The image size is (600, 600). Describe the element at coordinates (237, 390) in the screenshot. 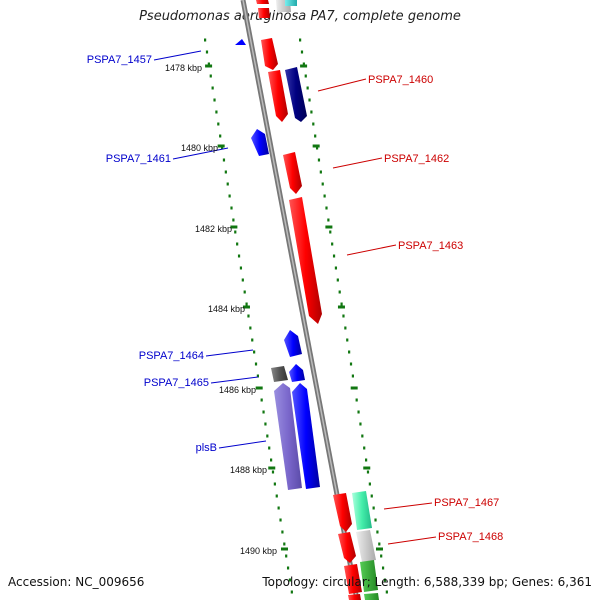

I see `kbp-label: 1486 kbp` at that location.